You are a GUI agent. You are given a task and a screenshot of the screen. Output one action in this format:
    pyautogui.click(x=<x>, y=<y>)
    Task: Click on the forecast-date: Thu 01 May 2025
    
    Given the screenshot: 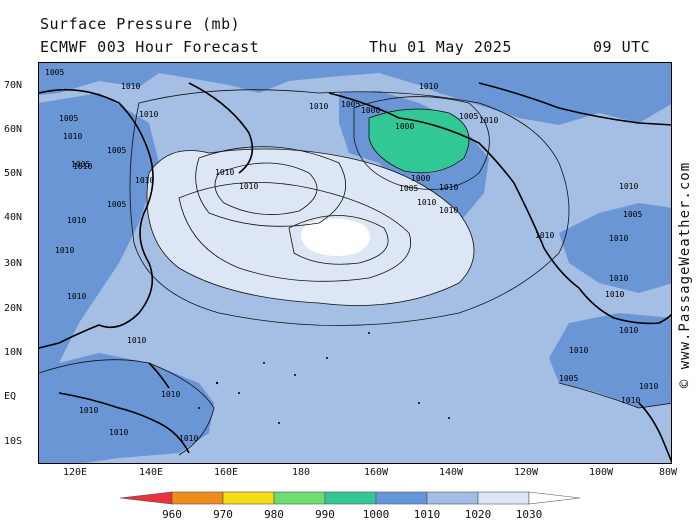 What is the action you would take?
    pyautogui.click(x=440, y=47)
    